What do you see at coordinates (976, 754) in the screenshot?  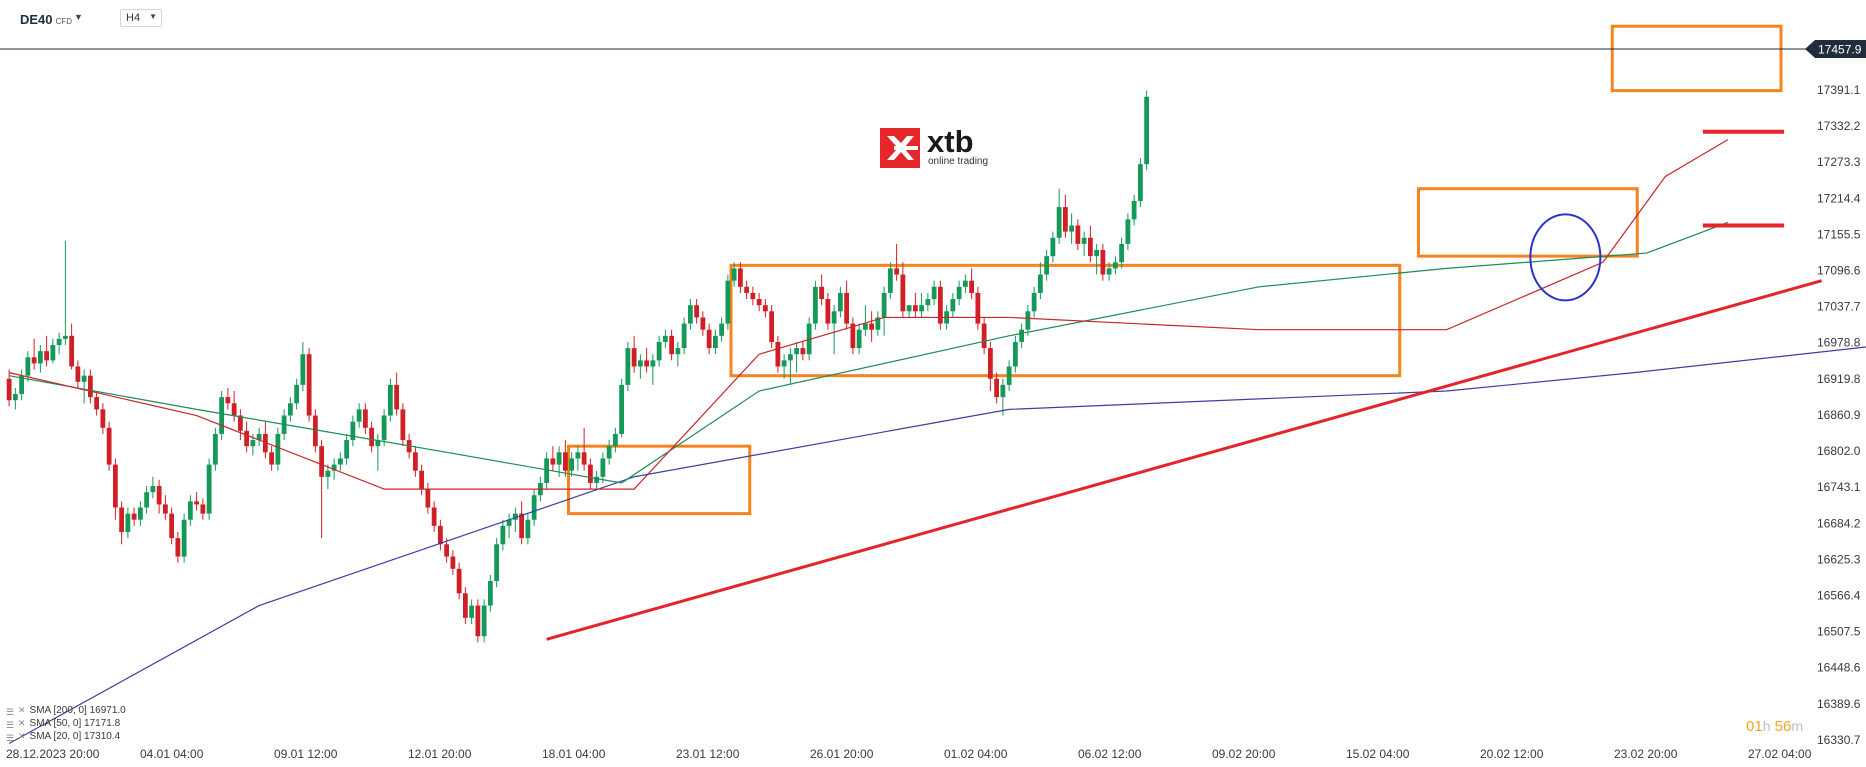 I see `time-tick-label: 01.02 04:00` at bounding box center [976, 754].